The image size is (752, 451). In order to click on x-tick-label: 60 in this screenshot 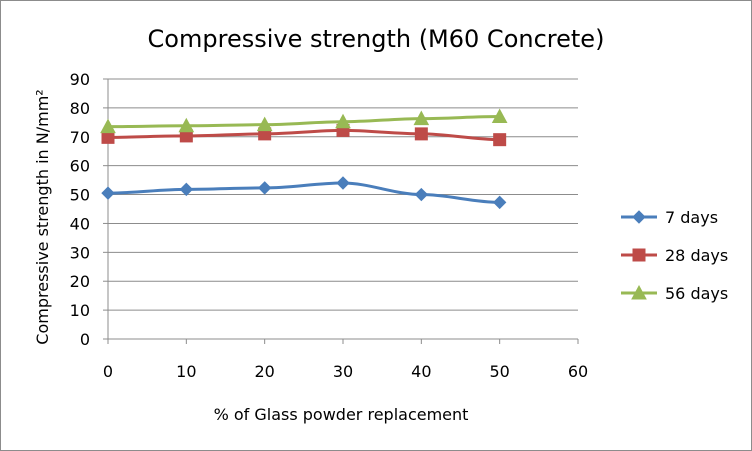, I will do `click(578, 371)`.